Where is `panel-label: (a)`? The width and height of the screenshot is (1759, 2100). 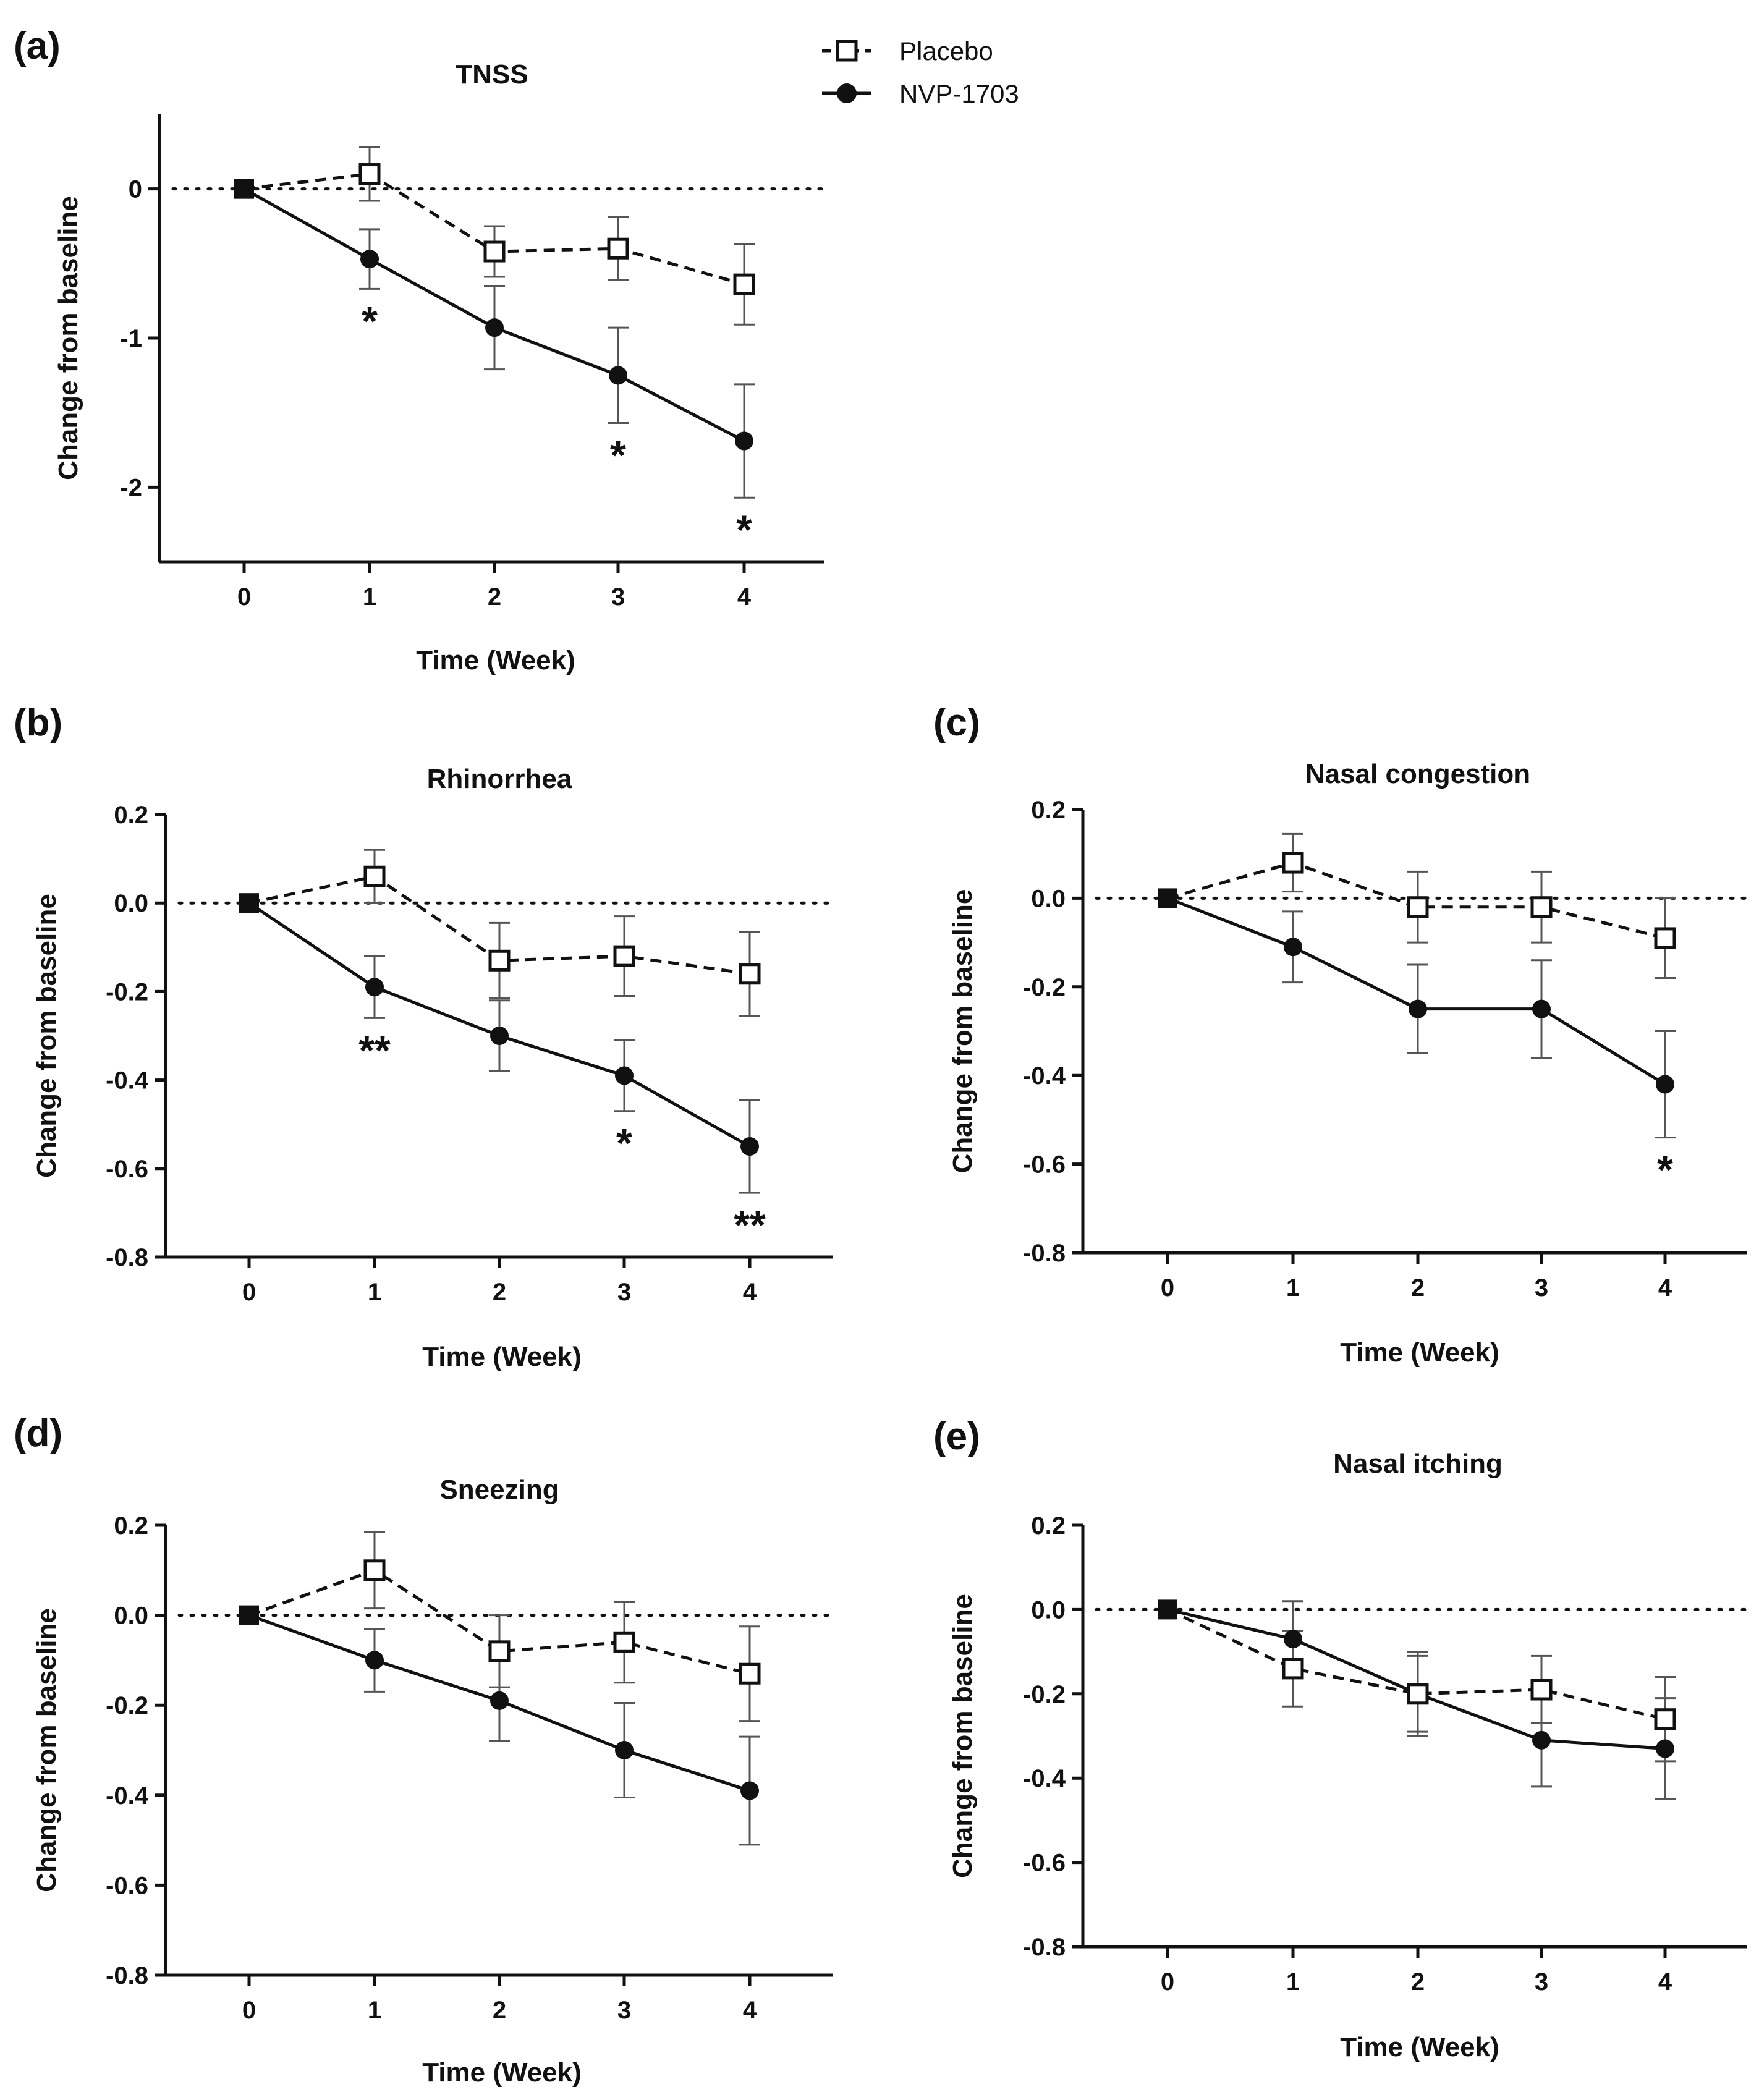 panel-label: (a) is located at coordinates (37, 46).